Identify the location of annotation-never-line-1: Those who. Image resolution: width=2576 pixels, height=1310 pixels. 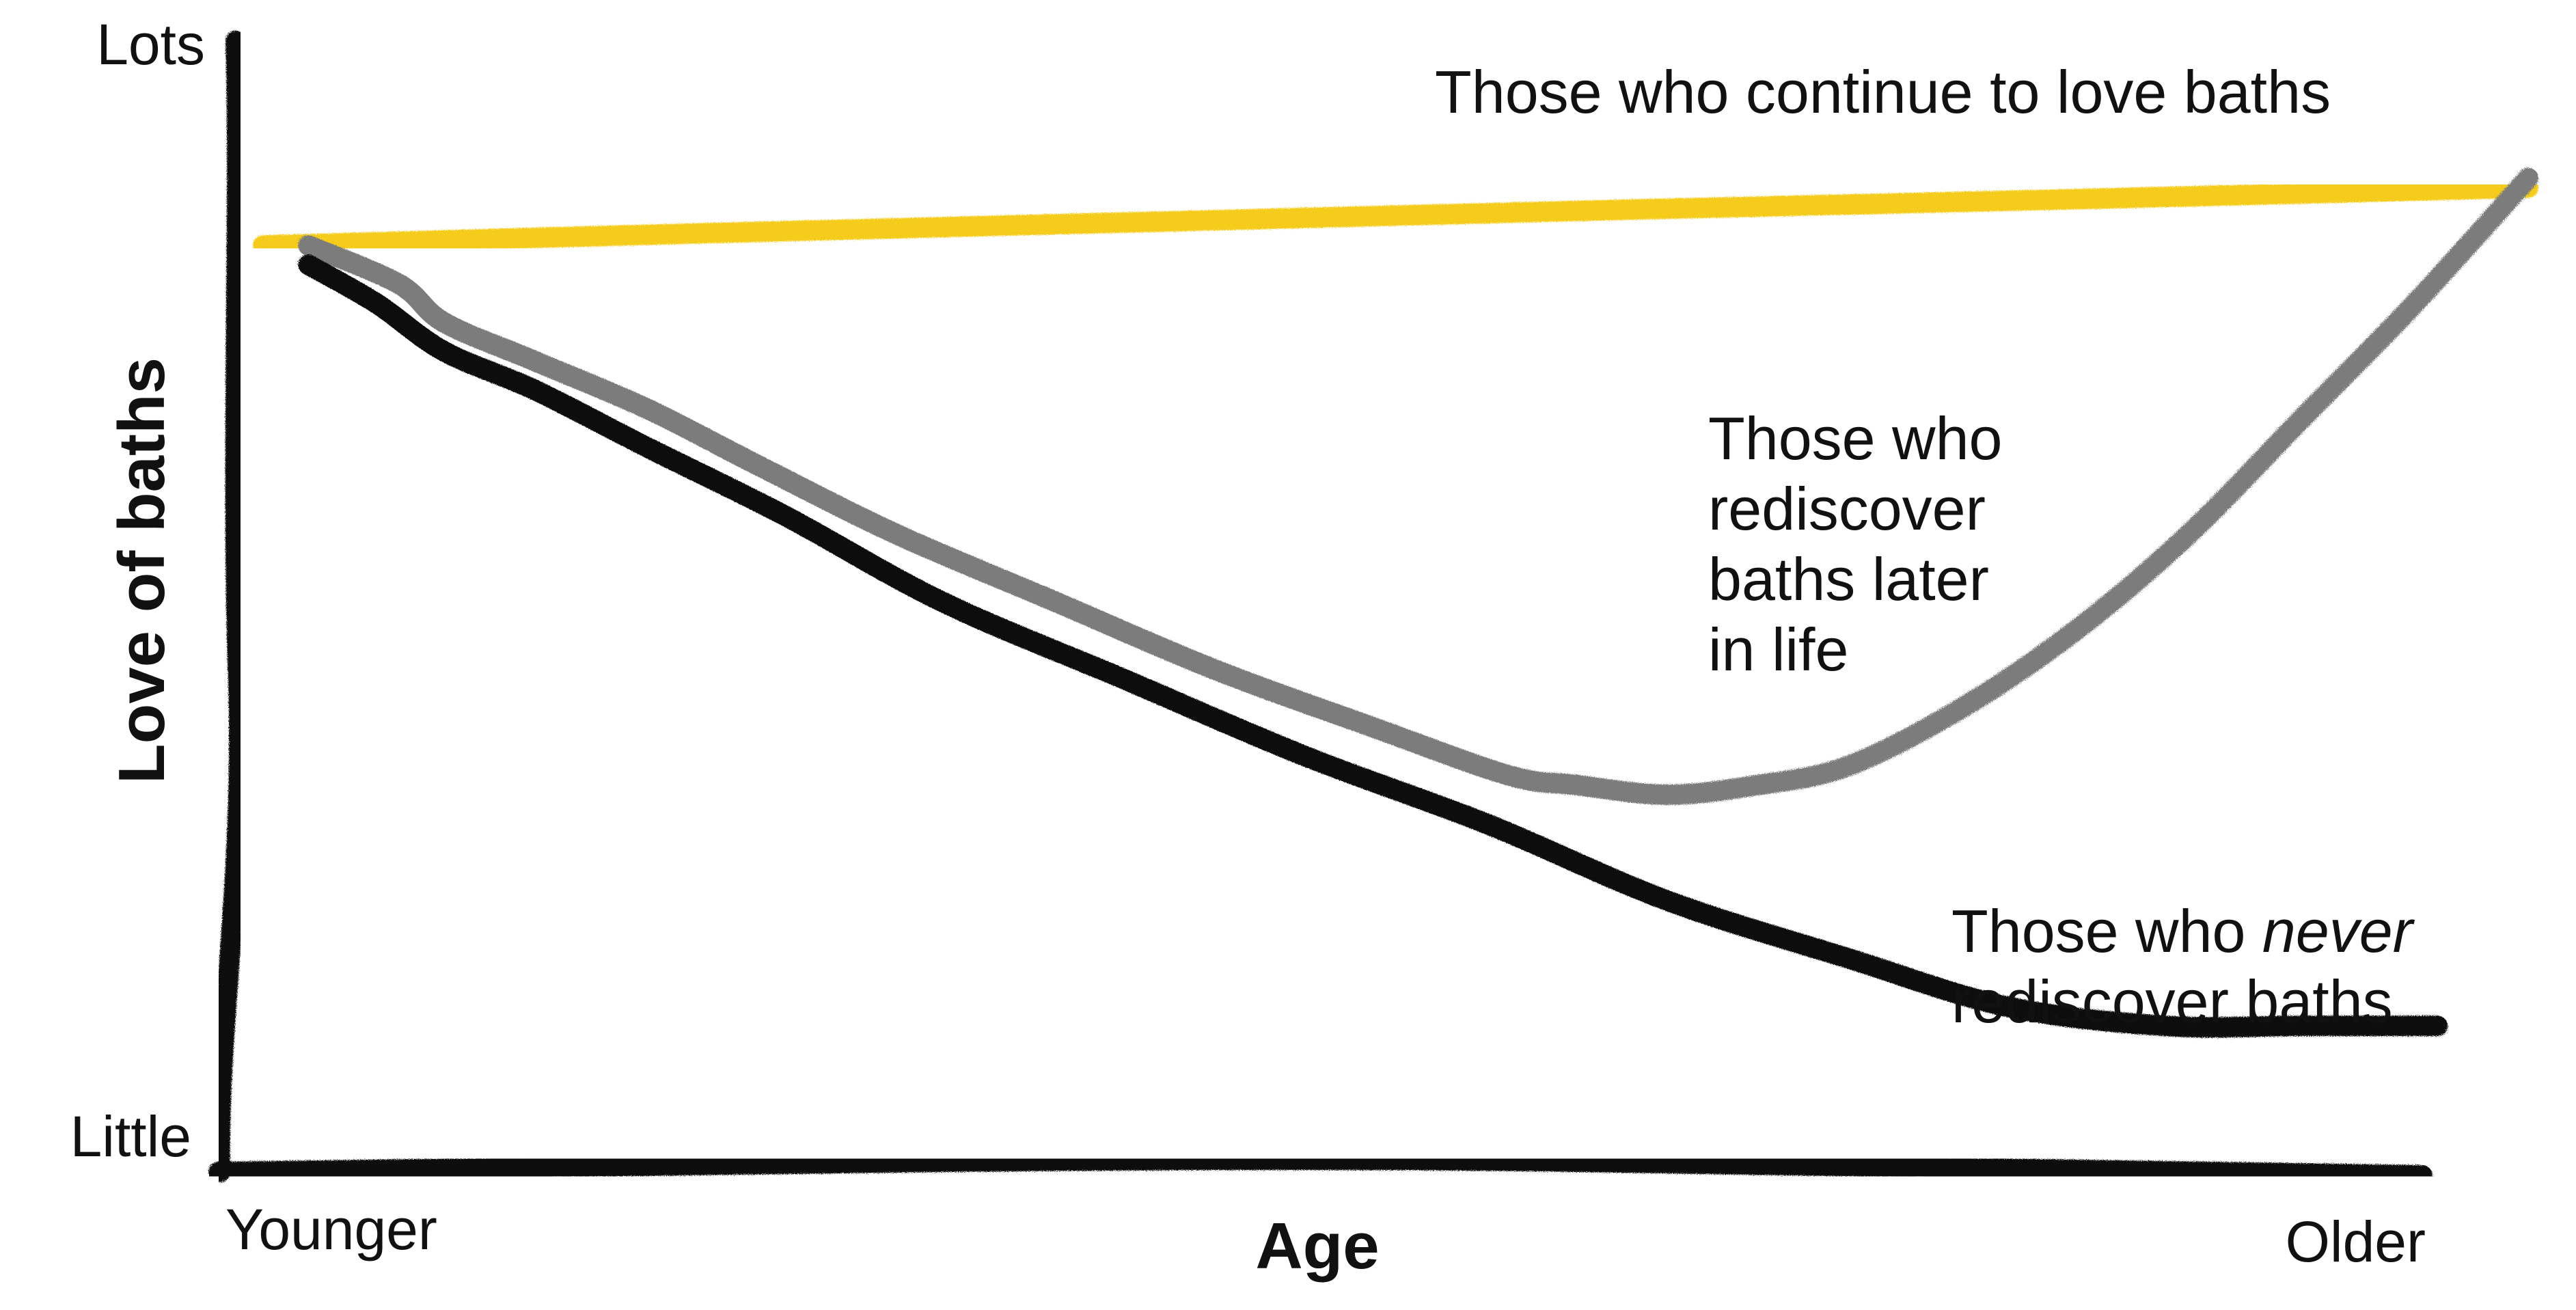
(2106, 931).